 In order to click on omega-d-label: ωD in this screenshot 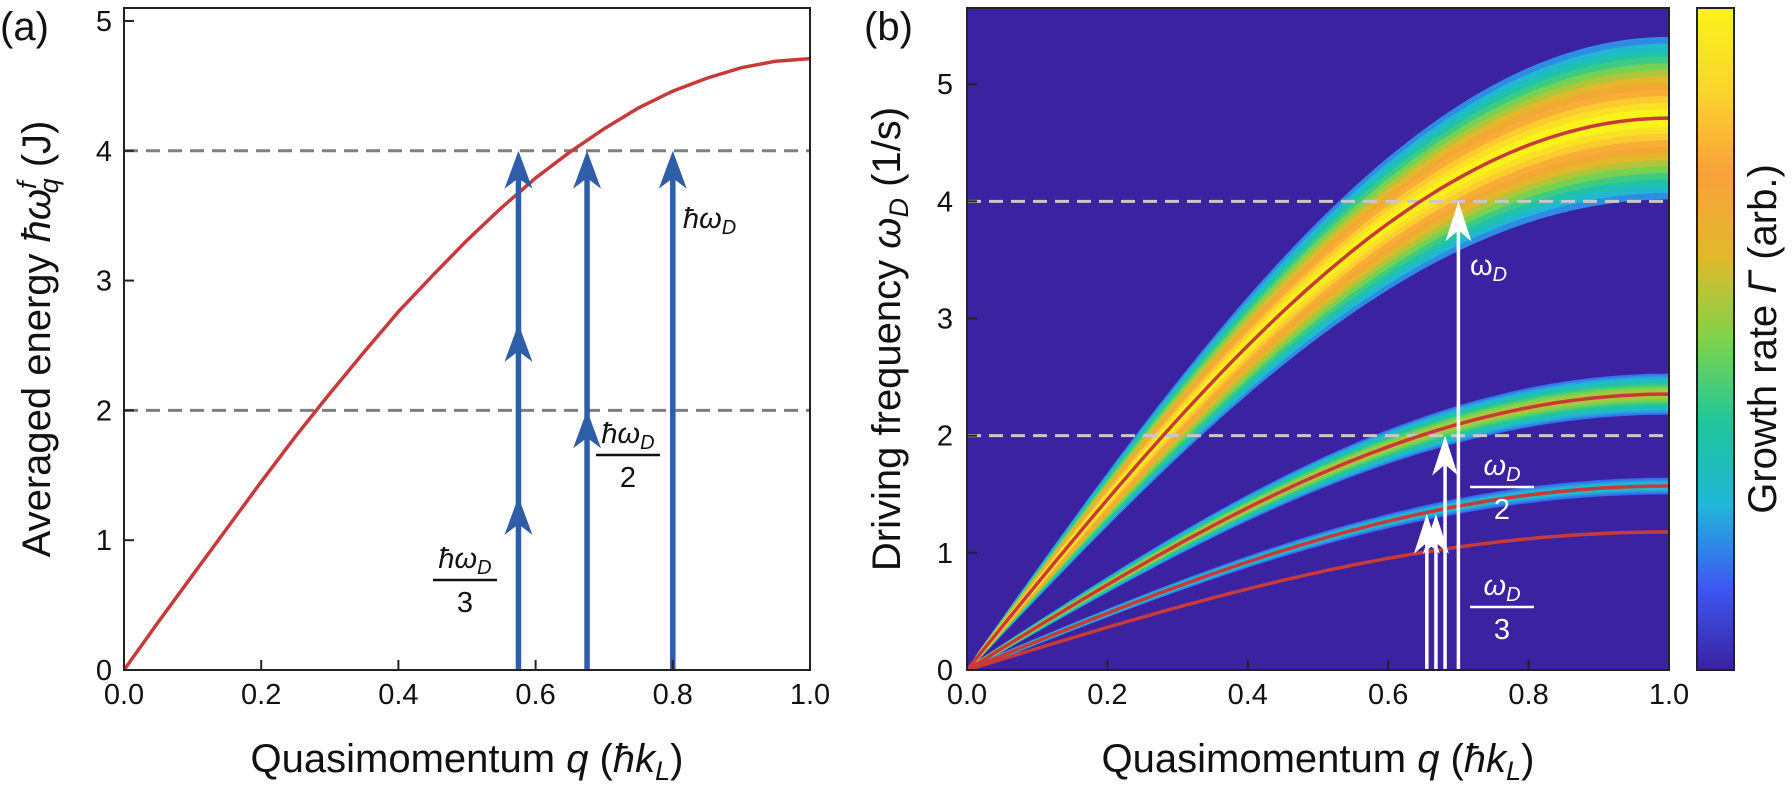, I will do `click(1488, 268)`.